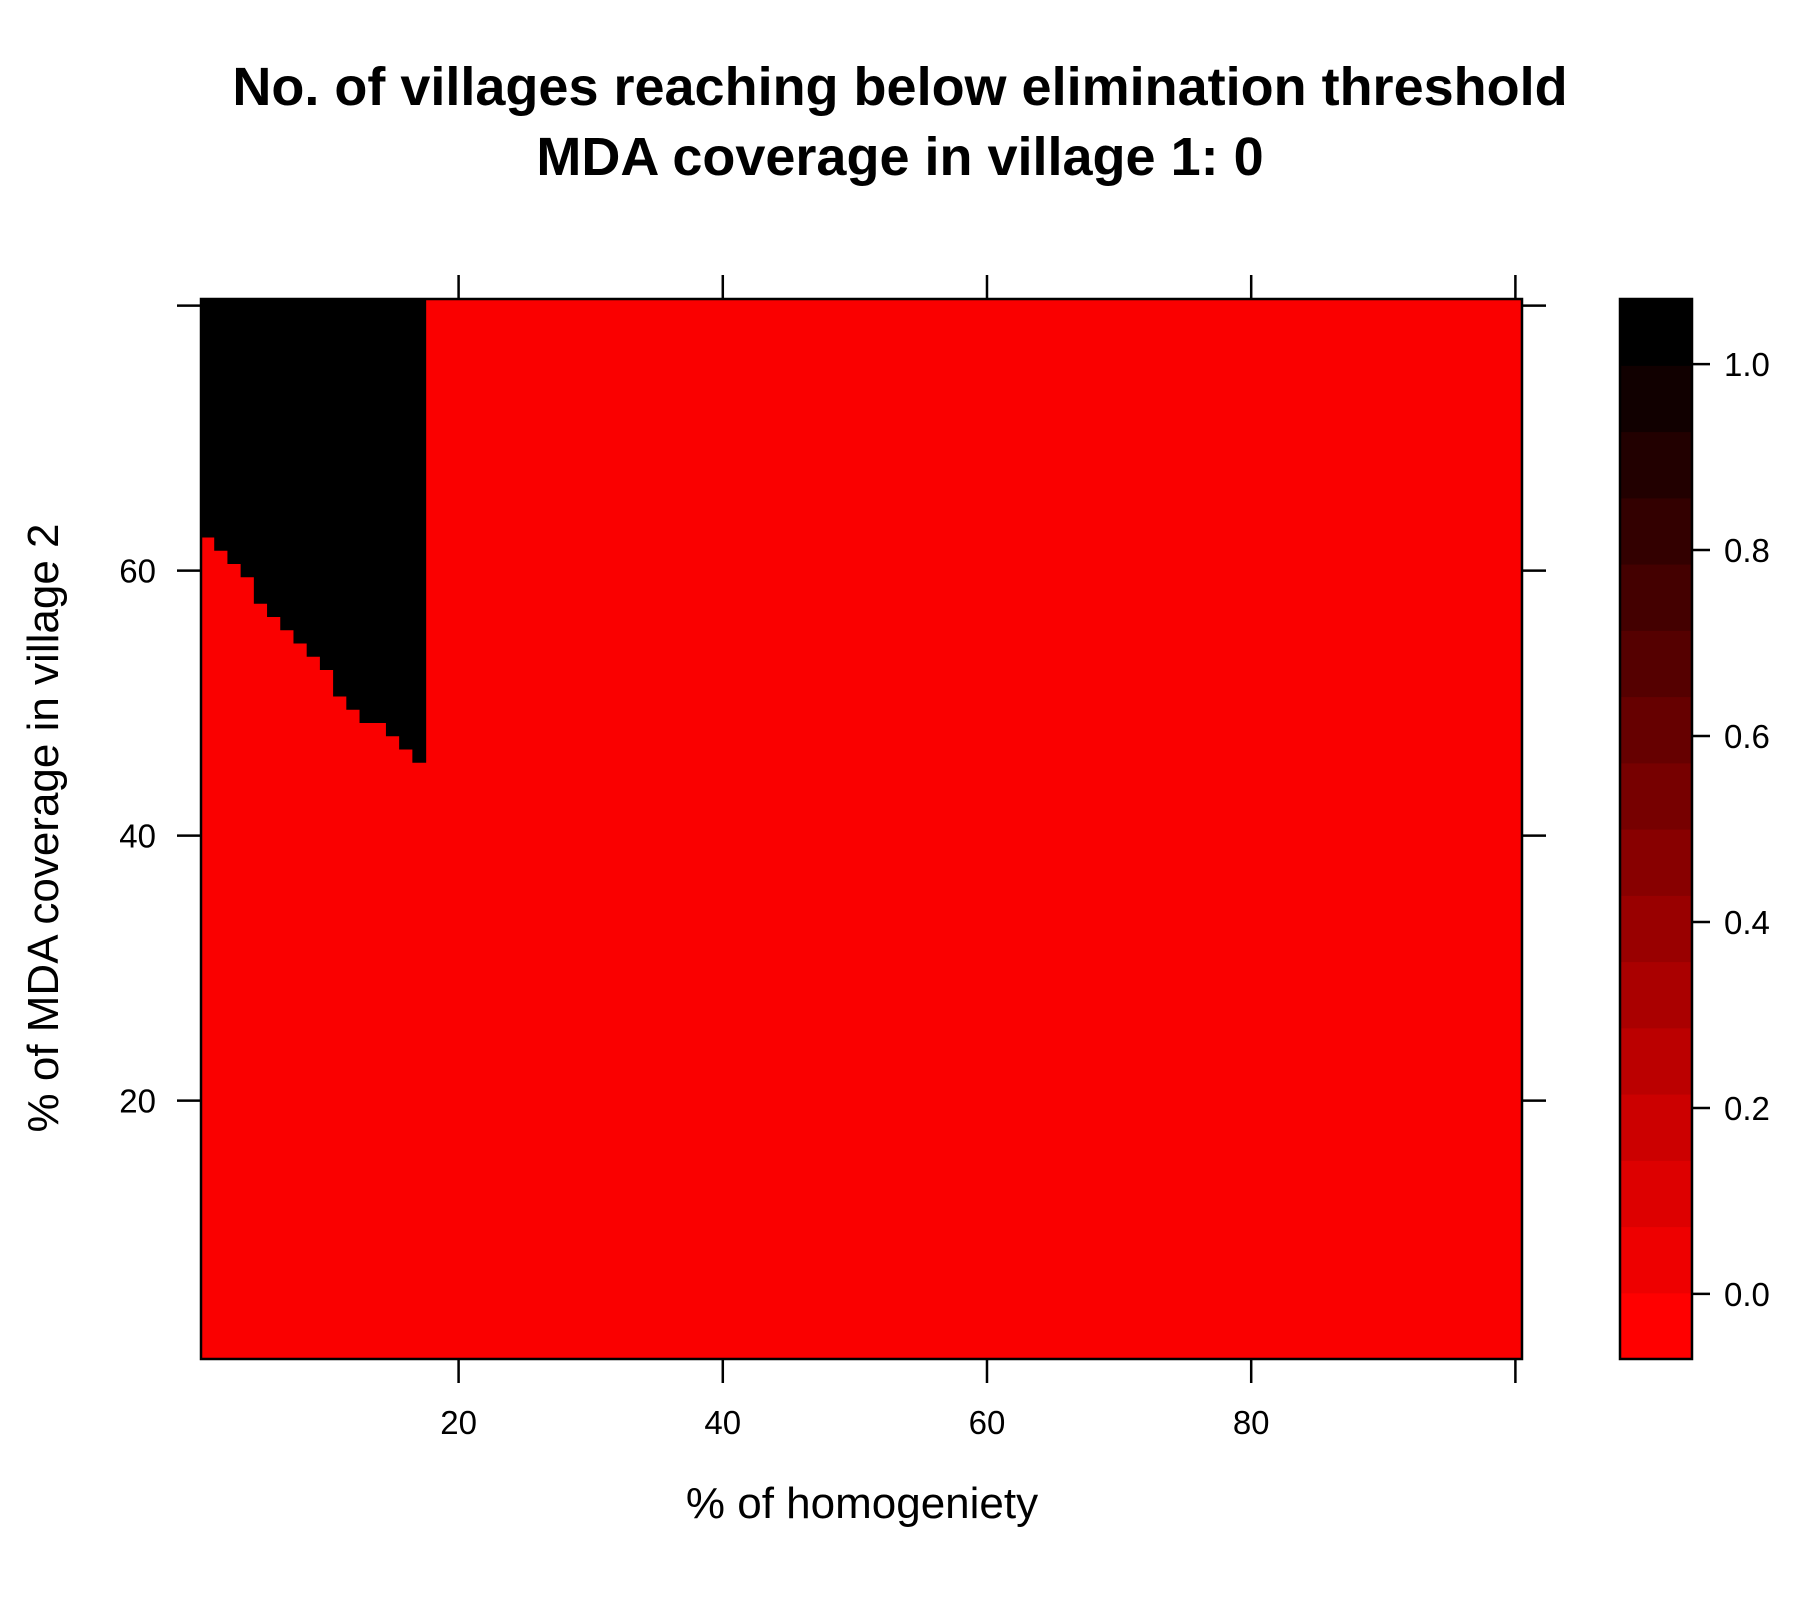 This screenshot has width=1800, height=1600. What do you see at coordinates (1747, 736) in the screenshot?
I see `colorbar-tick-label: 0.6` at bounding box center [1747, 736].